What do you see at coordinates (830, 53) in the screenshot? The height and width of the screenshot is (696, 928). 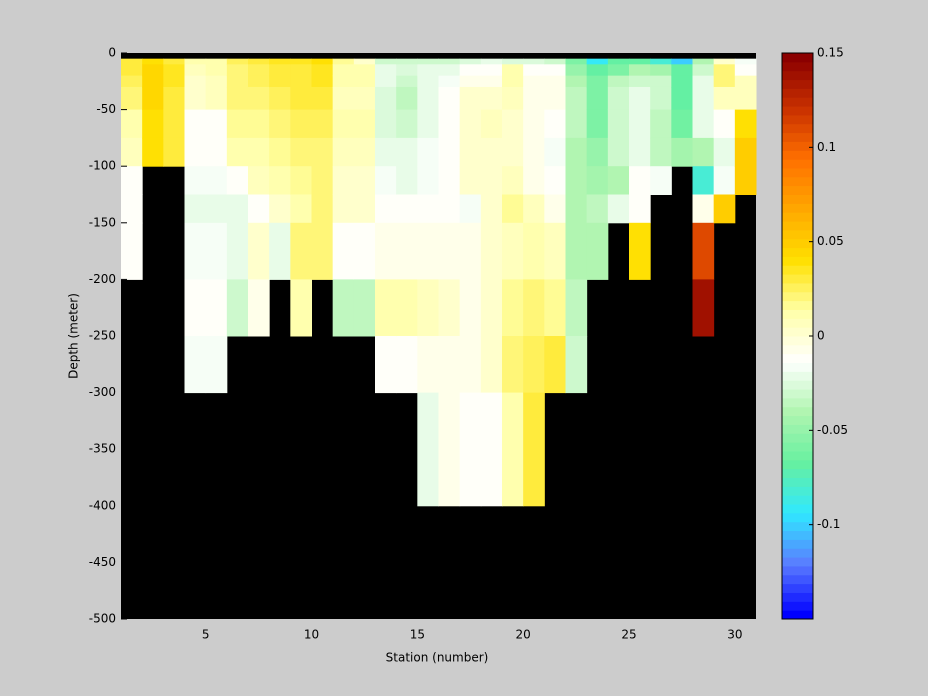 I see `colorbar-tick-label: 0.15` at bounding box center [830, 53].